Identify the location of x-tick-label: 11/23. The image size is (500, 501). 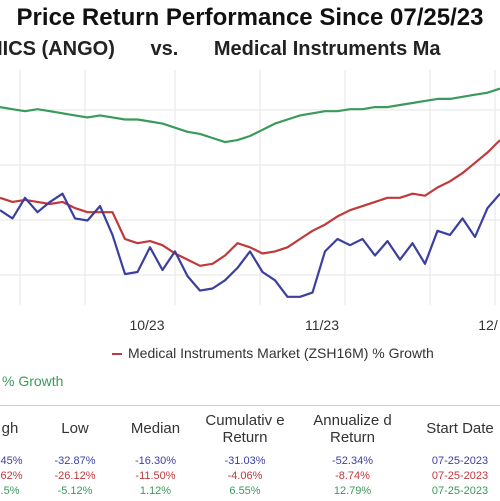
(322, 324).